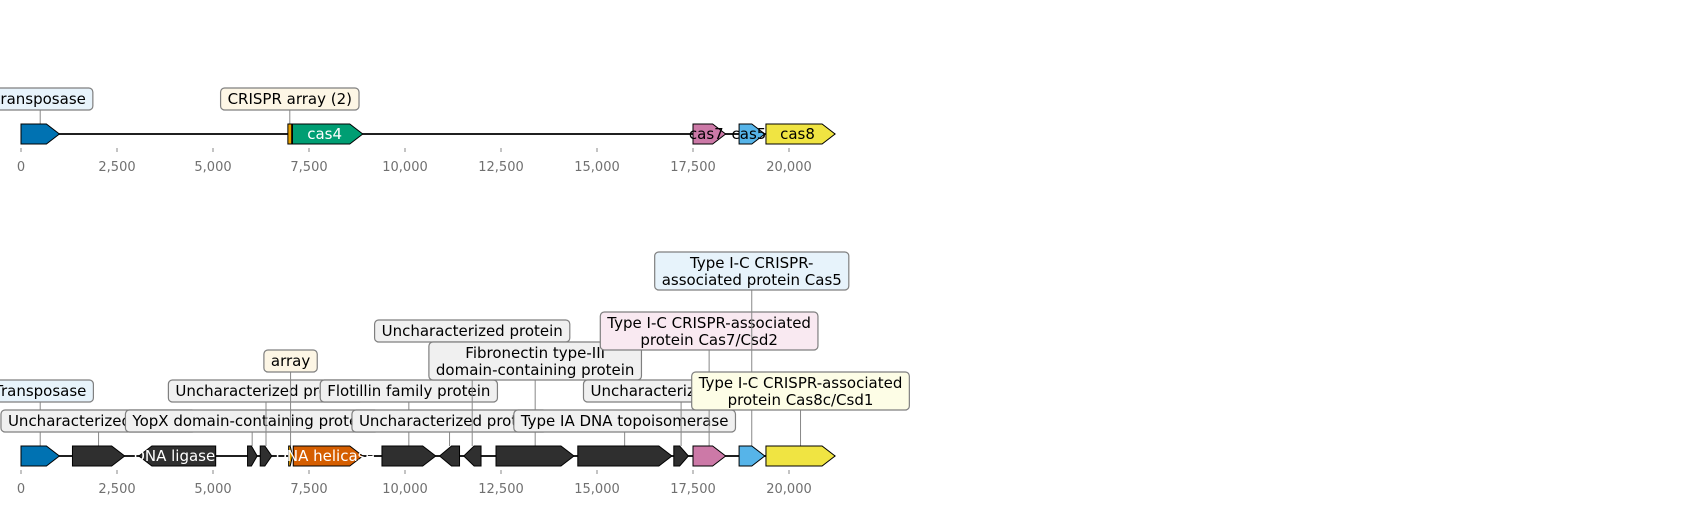 Image resolution: width=1693 pixels, height=509 pixels. I want to click on gene-label: cas8, so click(797, 134).